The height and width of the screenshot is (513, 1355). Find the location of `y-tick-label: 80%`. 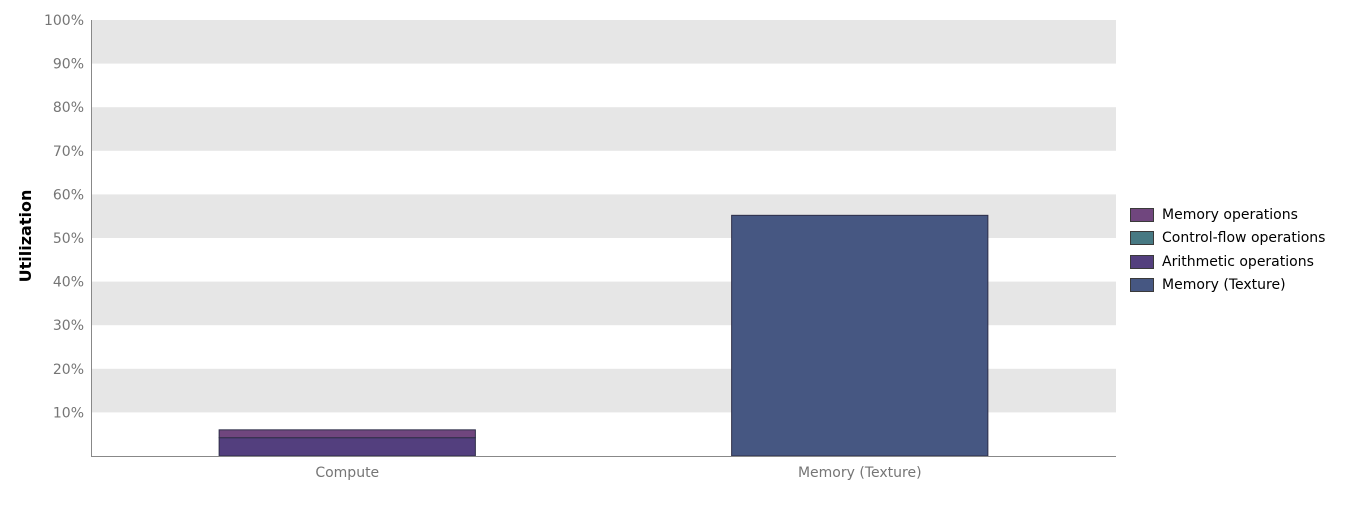

y-tick-label: 80% is located at coordinates (68, 108).